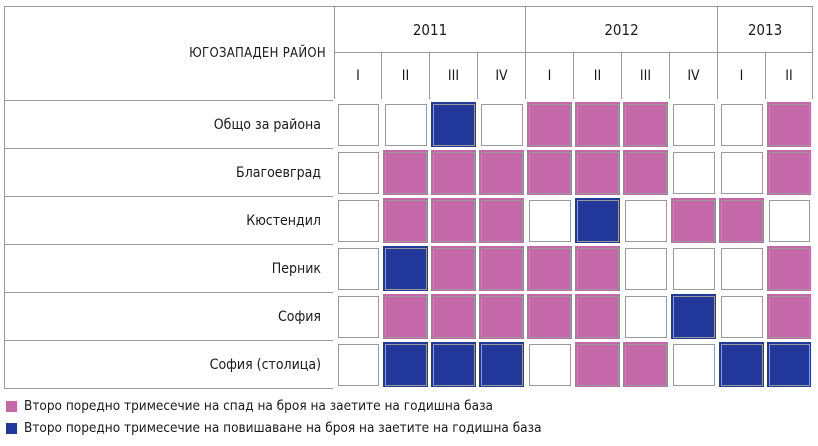  Describe the element at coordinates (169, 172) in the screenshot. I see `row-label: Благоевград` at that location.